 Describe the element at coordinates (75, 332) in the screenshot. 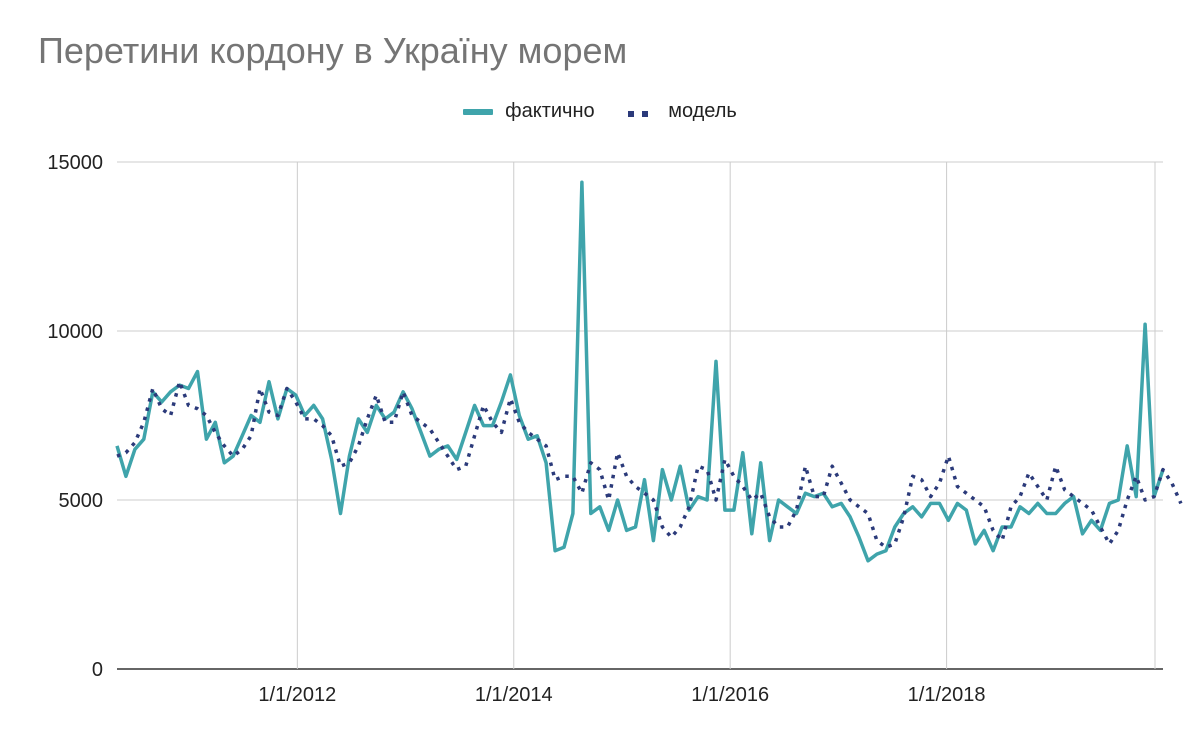

I see `y-tick-label: 10000` at that location.